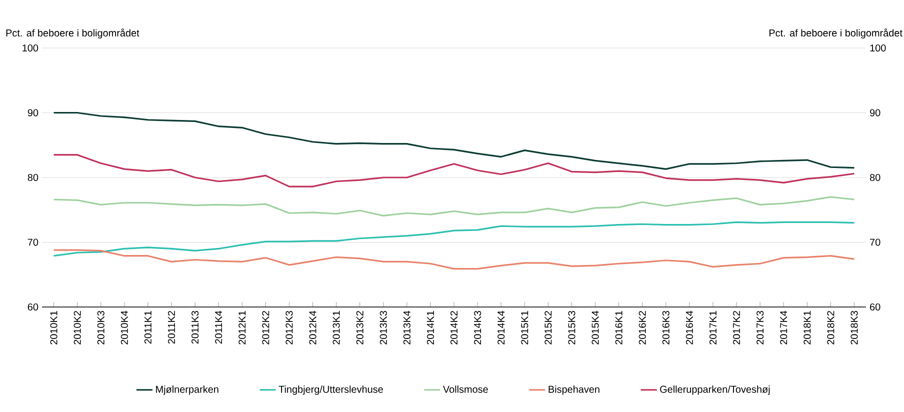  Describe the element at coordinates (336, 327) in the screenshot. I see `x-tick-label: 2013K1` at that location.